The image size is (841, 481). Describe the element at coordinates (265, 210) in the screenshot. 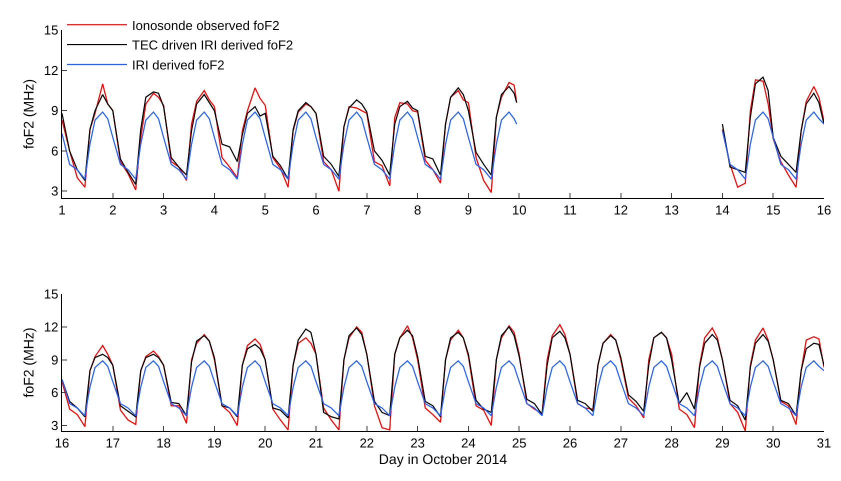

I see `x-tick-label: 5` at that location.